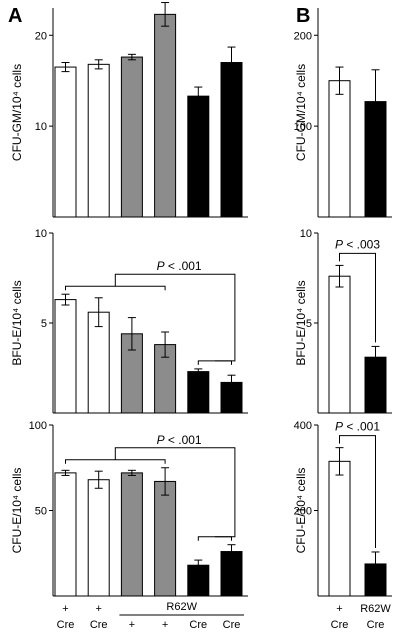 This screenshot has height=637, width=400. I want to click on panel-label-a: A, so click(15, 16).